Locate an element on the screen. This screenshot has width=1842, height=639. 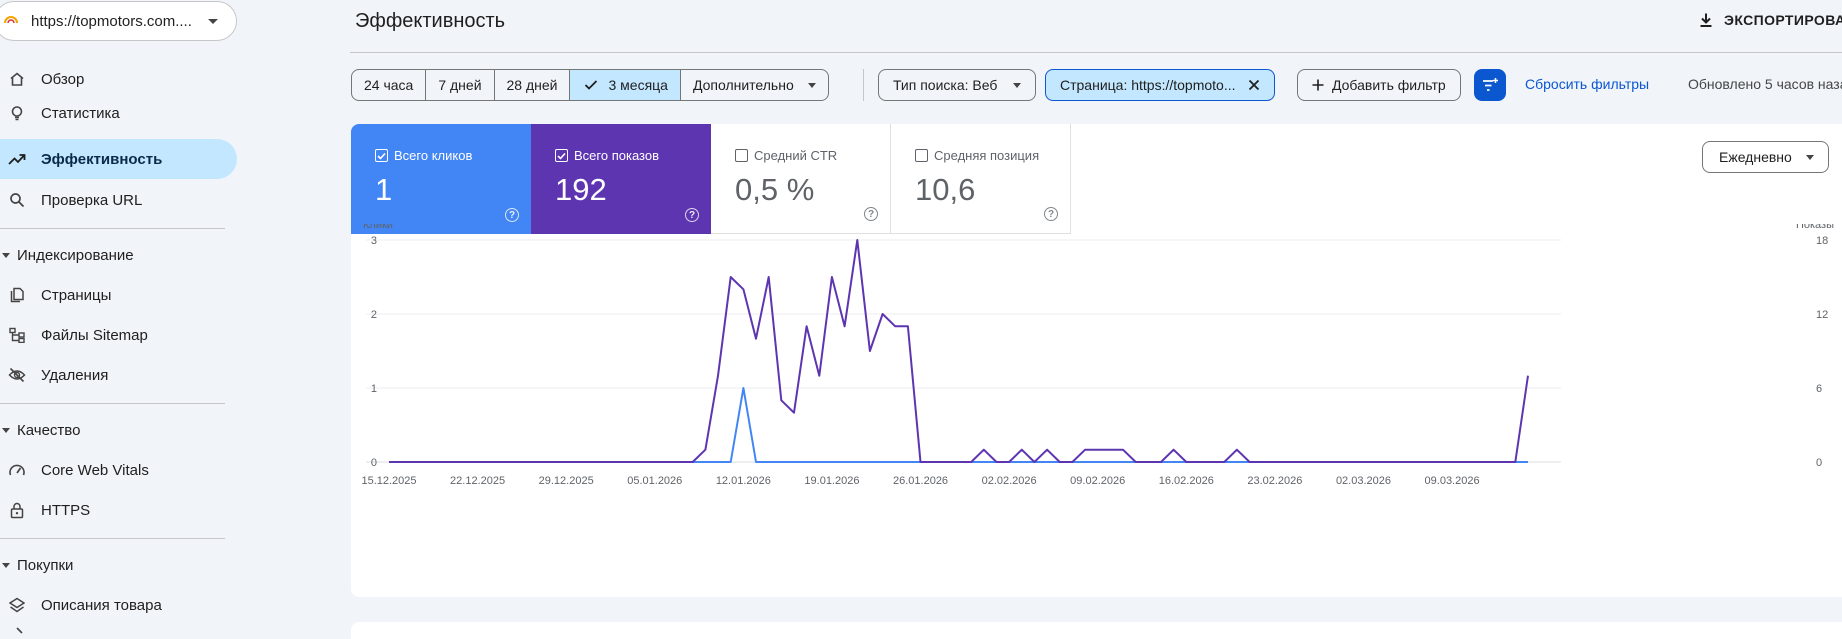
x-axis-tick: 12.01.2026 is located at coordinates (743, 481).